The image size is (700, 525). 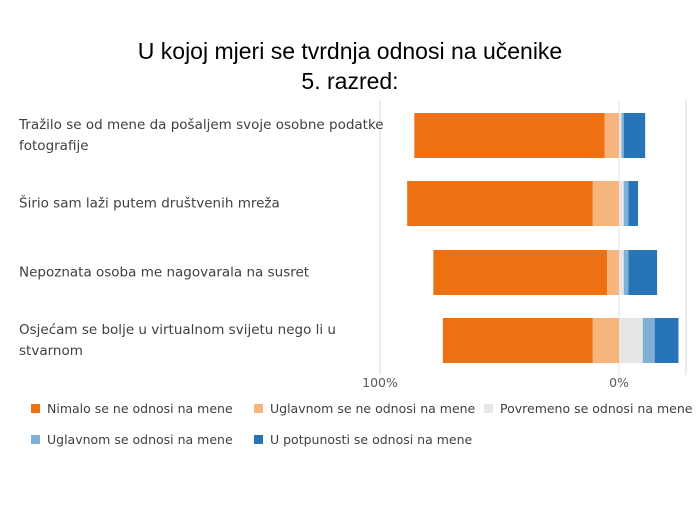 What do you see at coordinates (350, 81) in the screenshot?
I see `chart-title-line2: 5. razred:` at bounding box center [350, 81].